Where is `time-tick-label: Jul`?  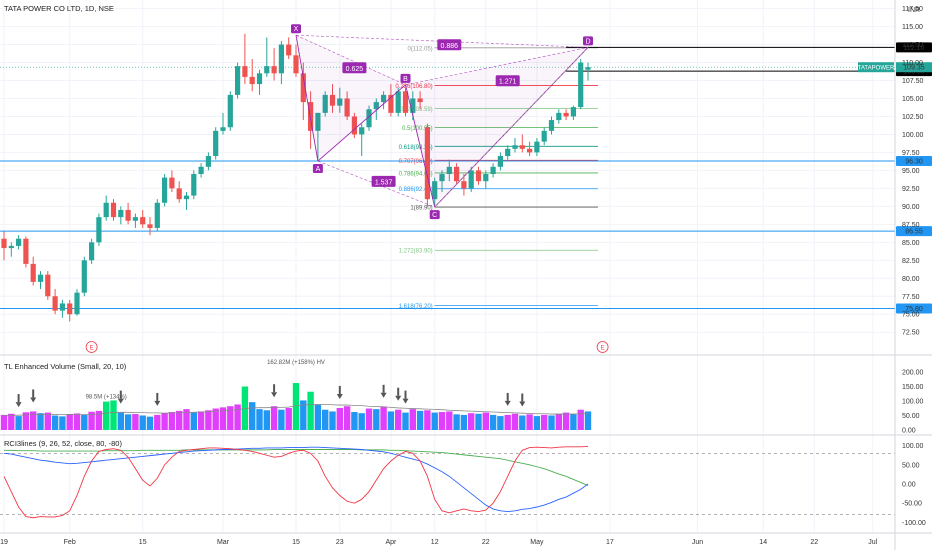 time-tick-label: Jul is located at coordinates (872, 542).